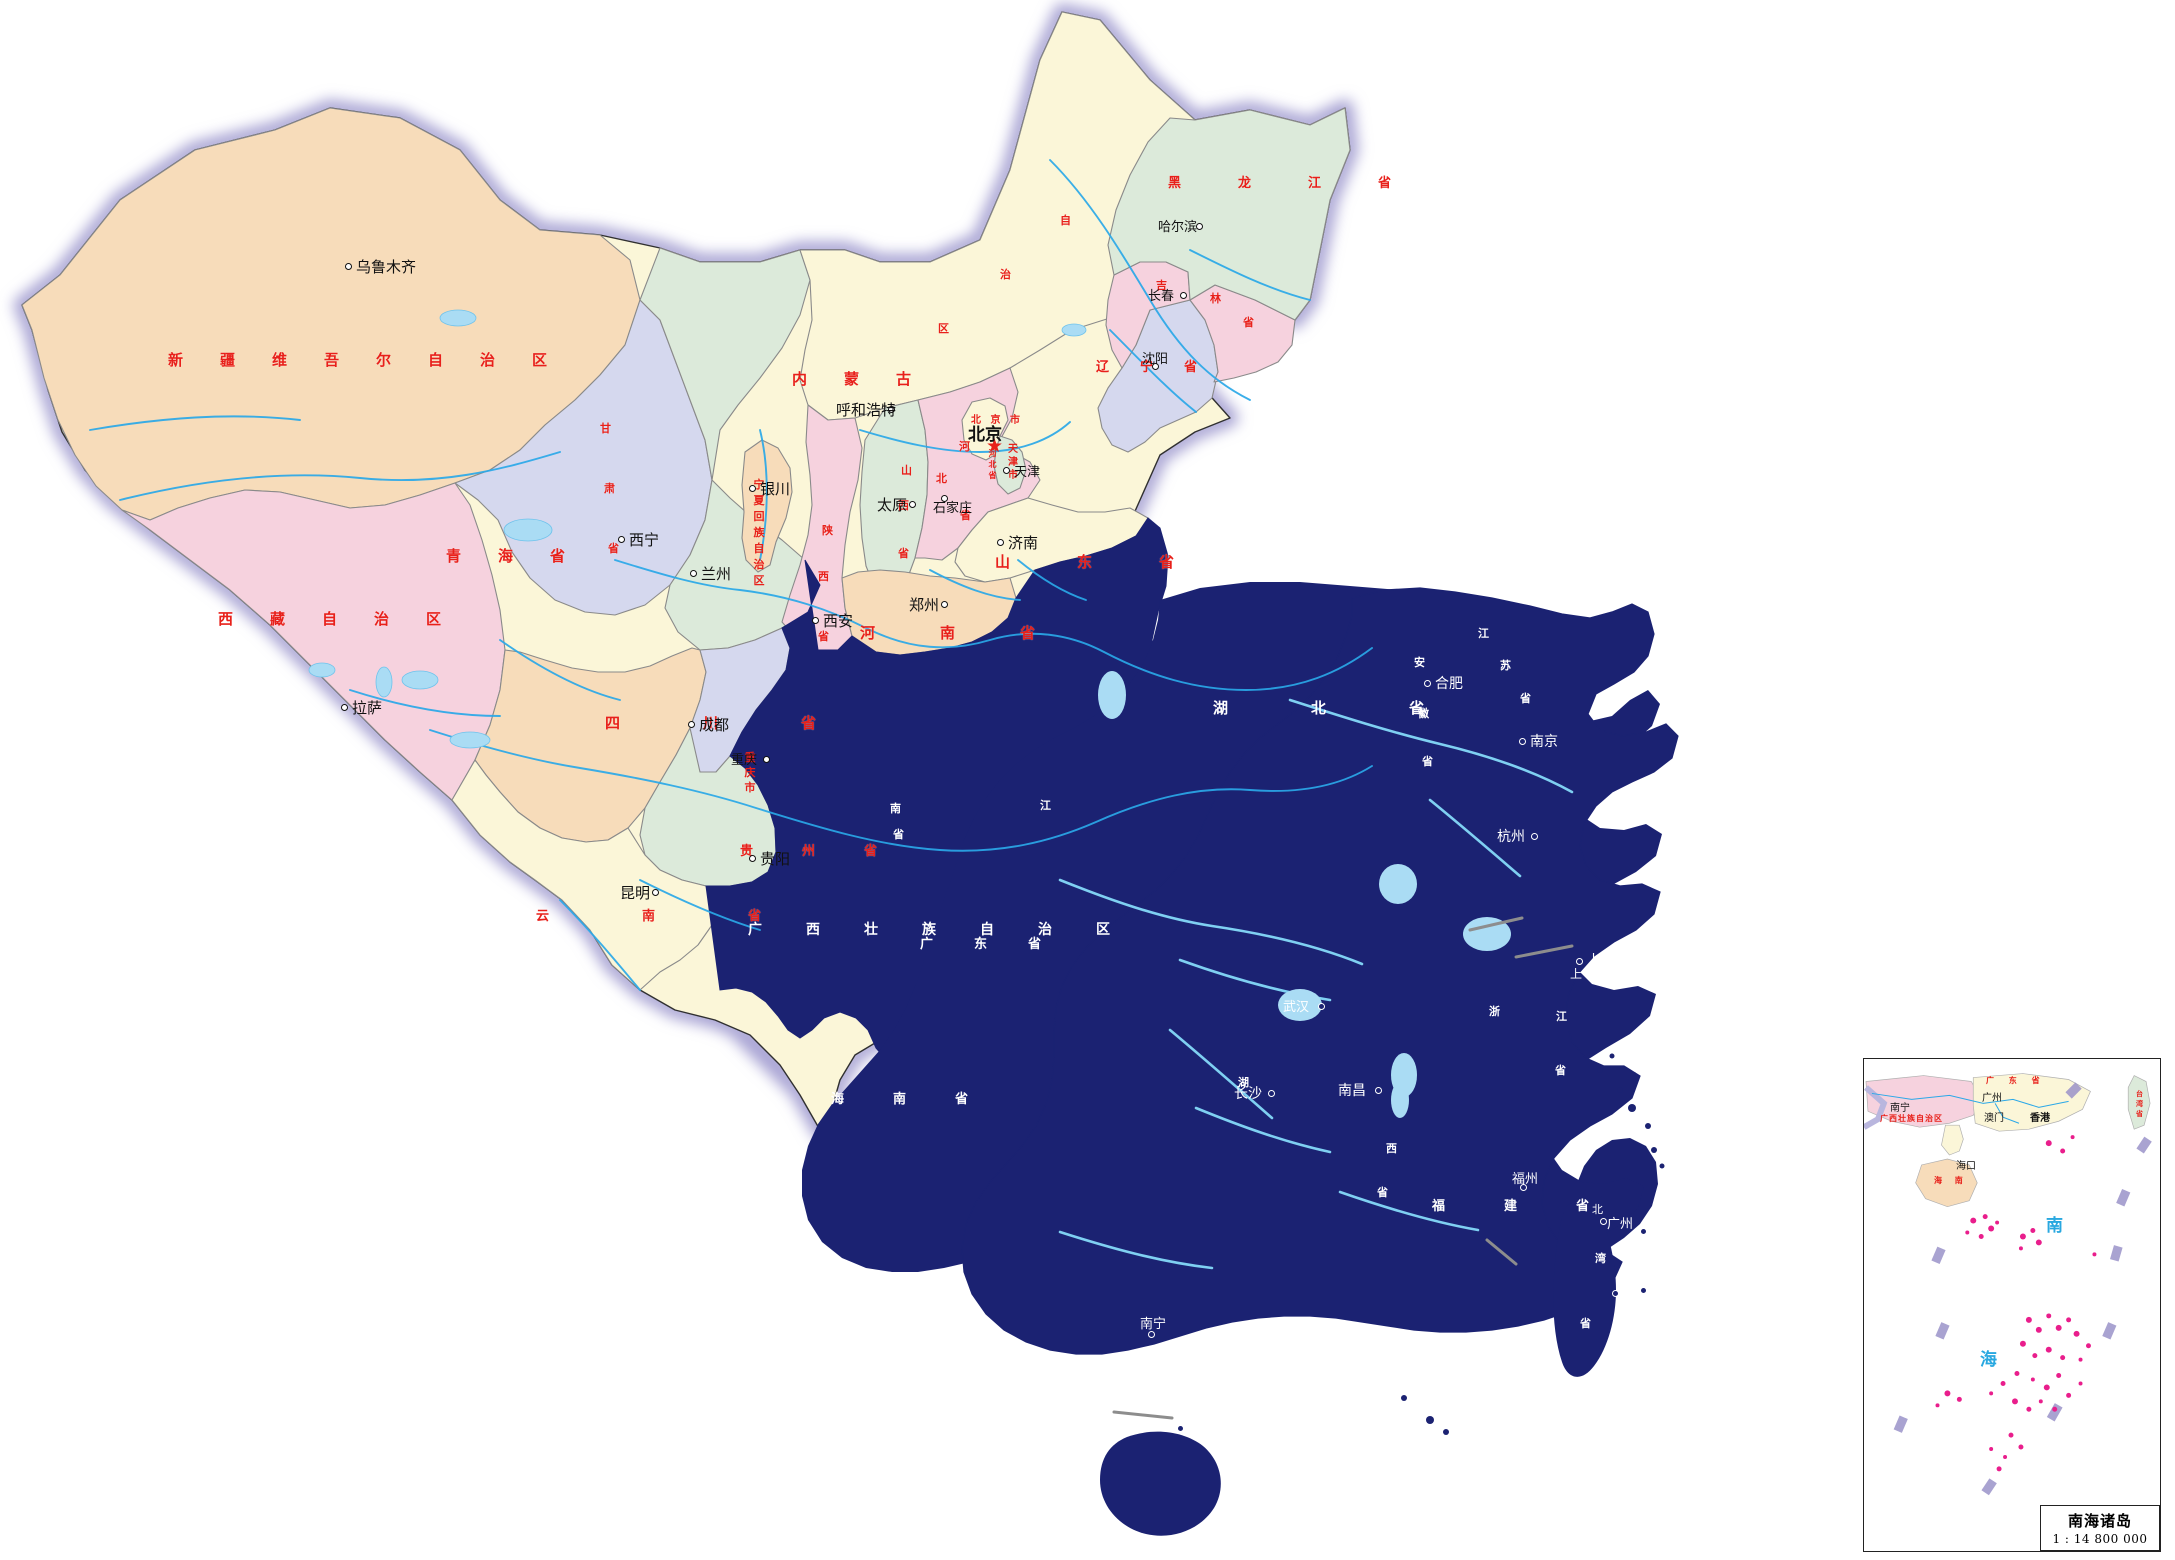 The height and width of the screenshot is (1560, 2175). What do you see at coordinates (752, 858) in the screenshot?
I see `city-dot-guiyang` at bounding box center [752, 858].